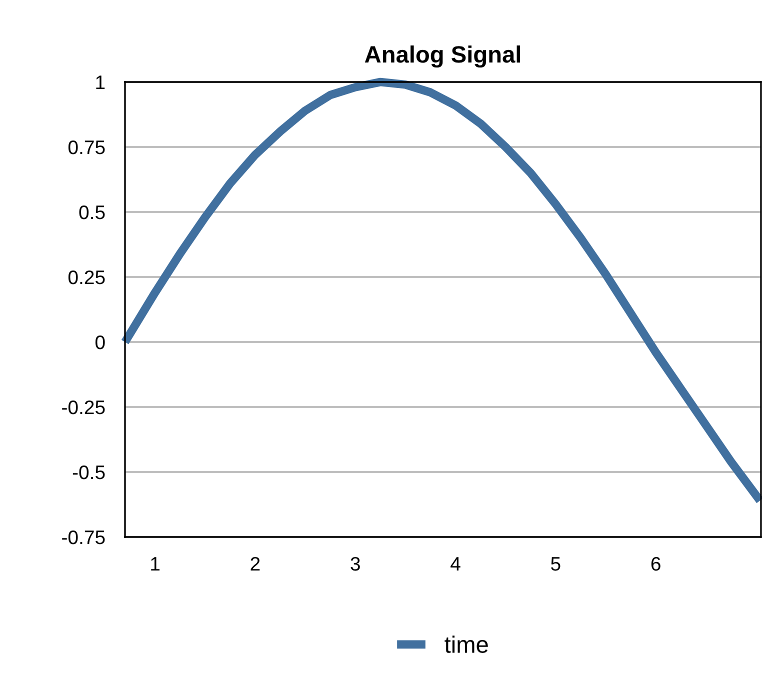  Describe the element at coordinates (455, 564) in the screenshot. I see `x-tick-label: 4` at that location.